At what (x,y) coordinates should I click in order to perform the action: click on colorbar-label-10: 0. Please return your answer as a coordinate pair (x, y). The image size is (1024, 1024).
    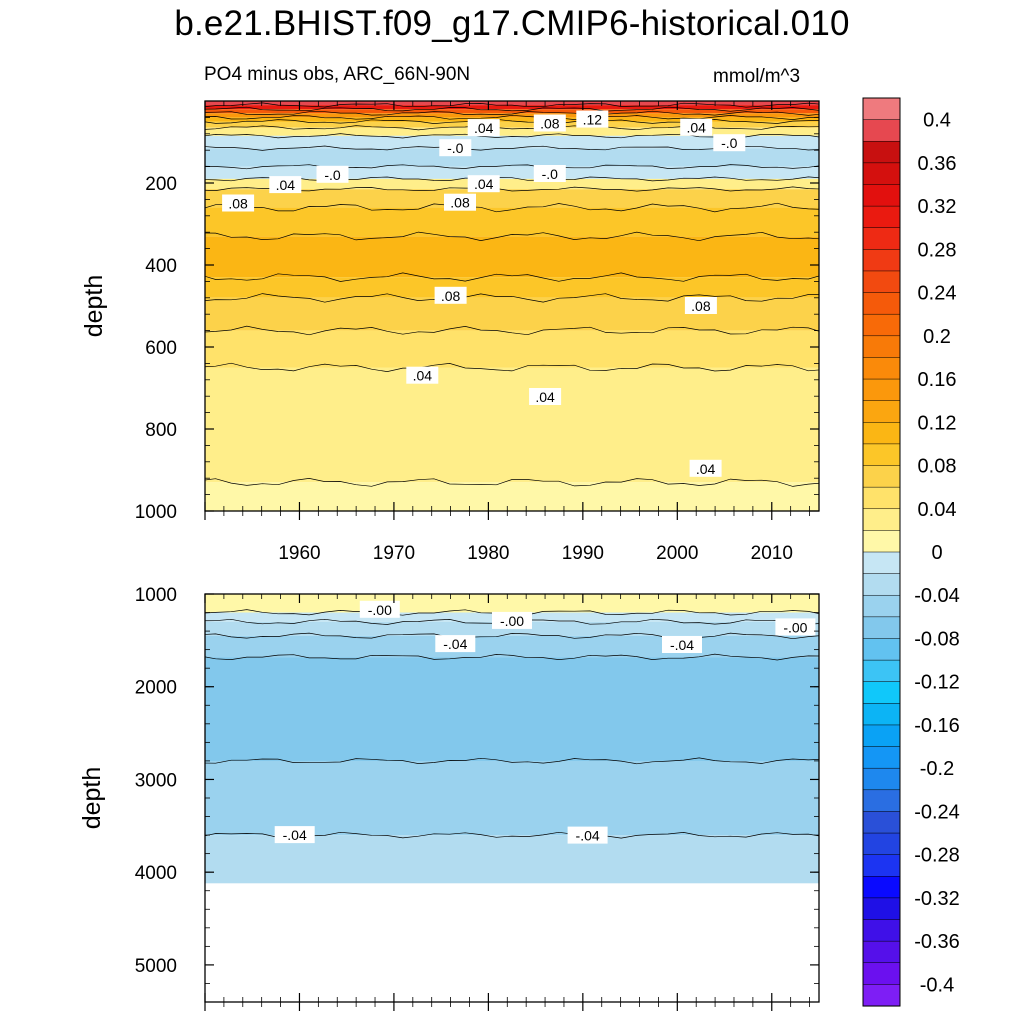
    Looking at the image, I should click on (936, 553).